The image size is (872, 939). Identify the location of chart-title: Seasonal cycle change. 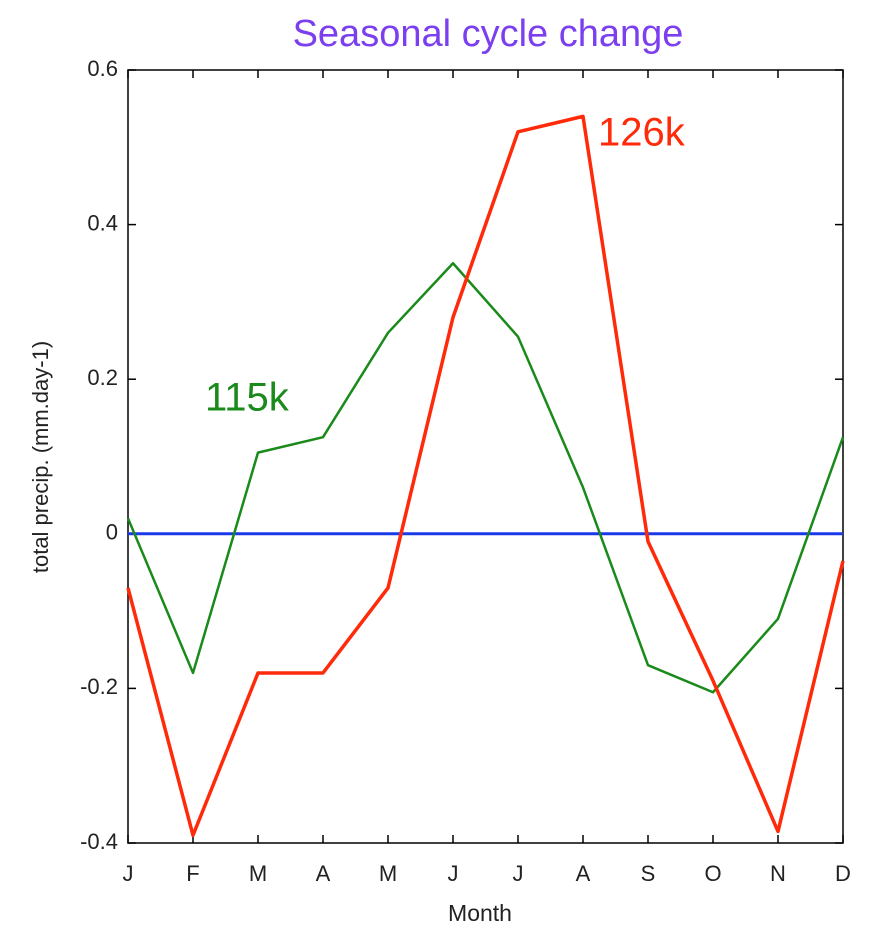
(488, 34).